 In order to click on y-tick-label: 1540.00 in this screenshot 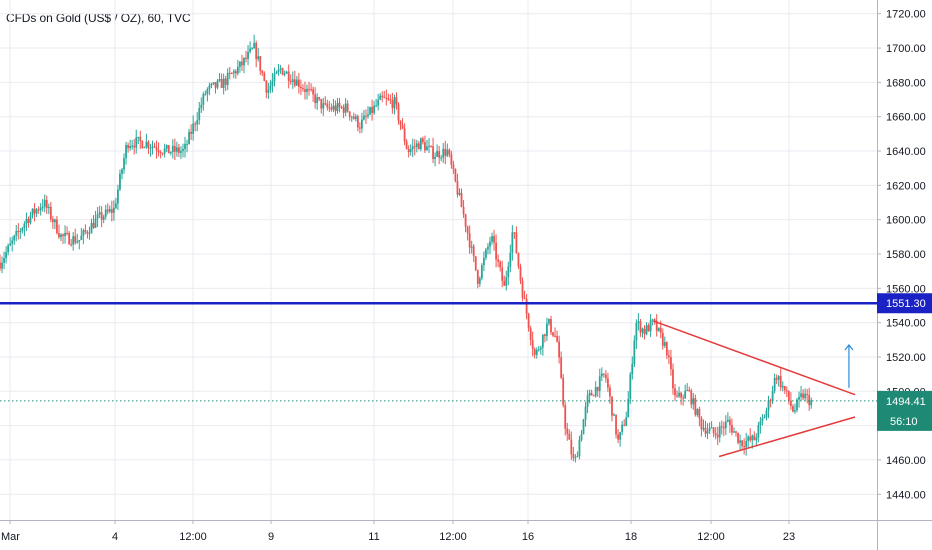, I will do `click(906, 324)`.